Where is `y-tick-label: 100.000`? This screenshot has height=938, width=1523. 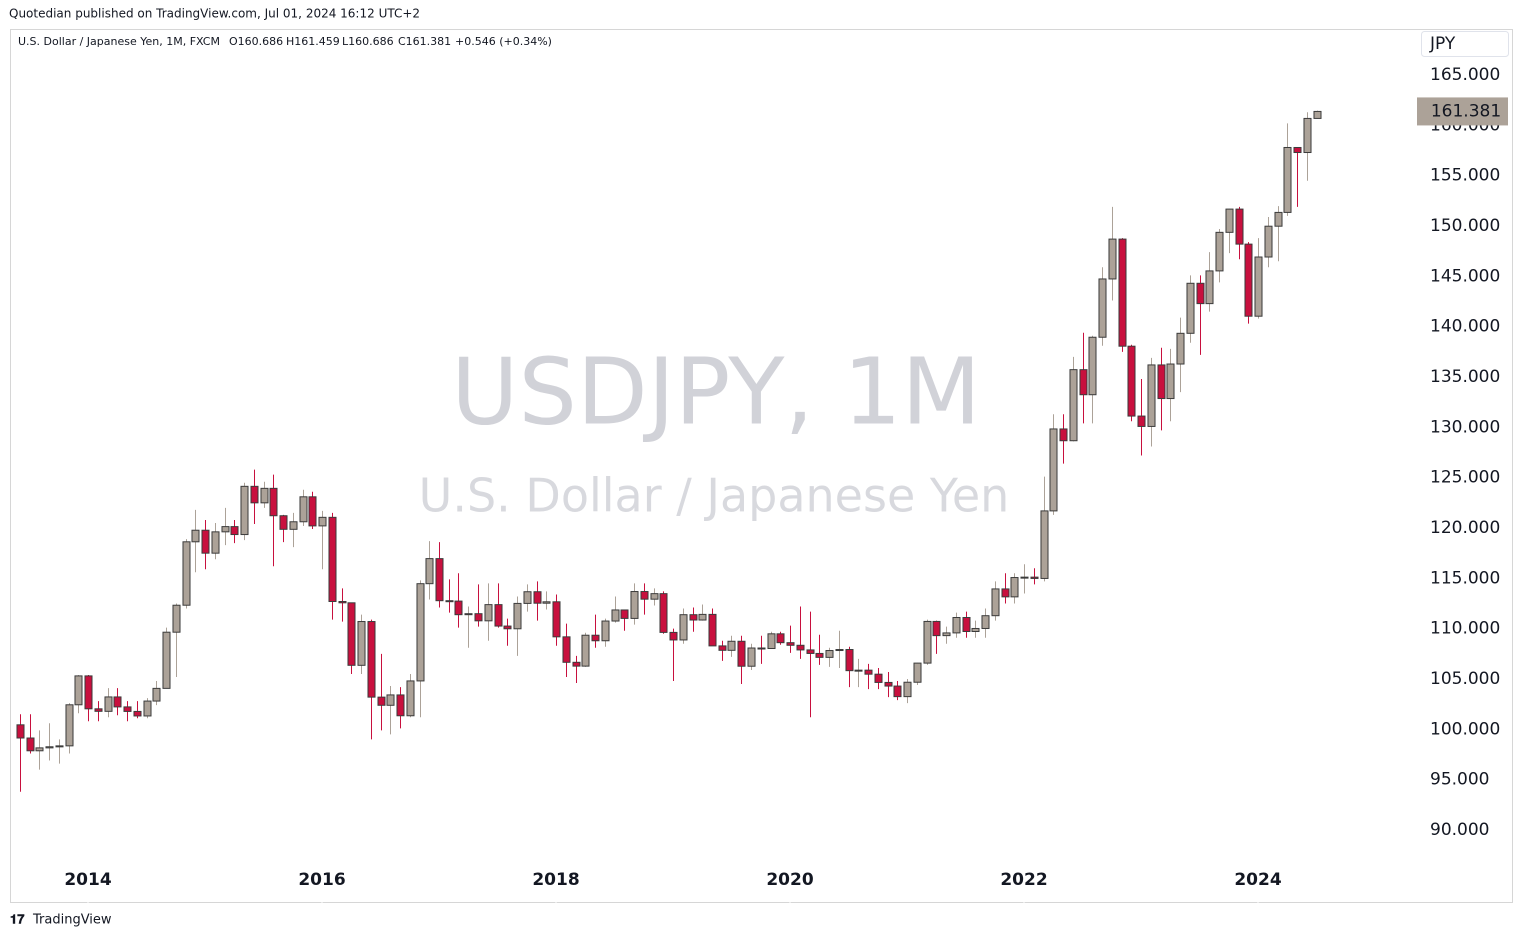
y-tick-label: 100.000 is located at coordinates (1465, 729).